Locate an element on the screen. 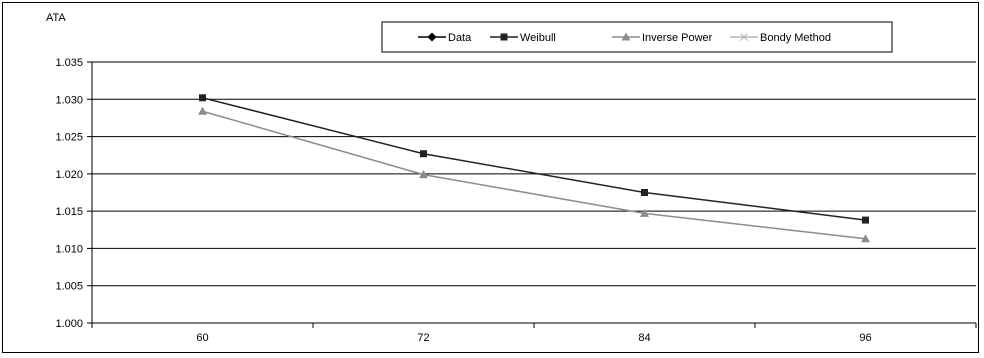 The image size is (984, 358). y-axis-label: ATA is located at coordinates (56, 18).